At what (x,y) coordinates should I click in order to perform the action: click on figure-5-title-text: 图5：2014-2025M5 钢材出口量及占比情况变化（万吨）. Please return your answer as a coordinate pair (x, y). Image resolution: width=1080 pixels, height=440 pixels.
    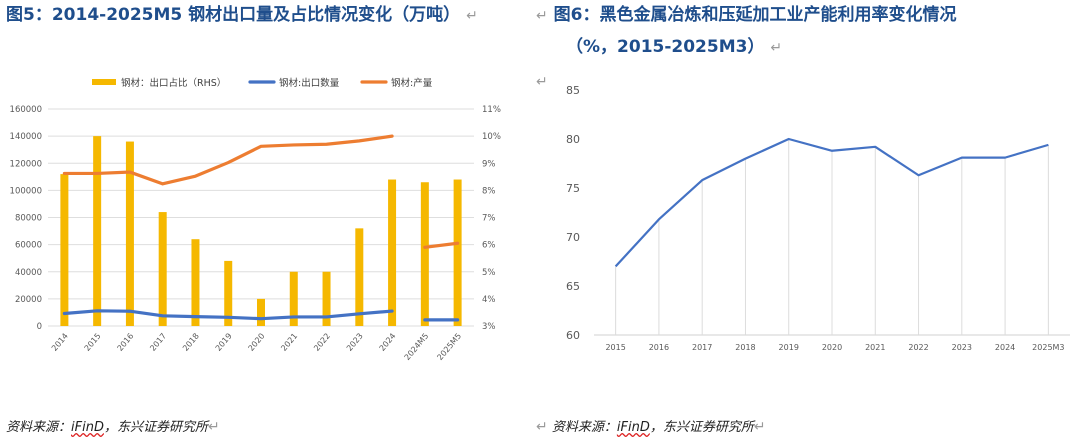
    Looking at the image, I should click on (233, 15).